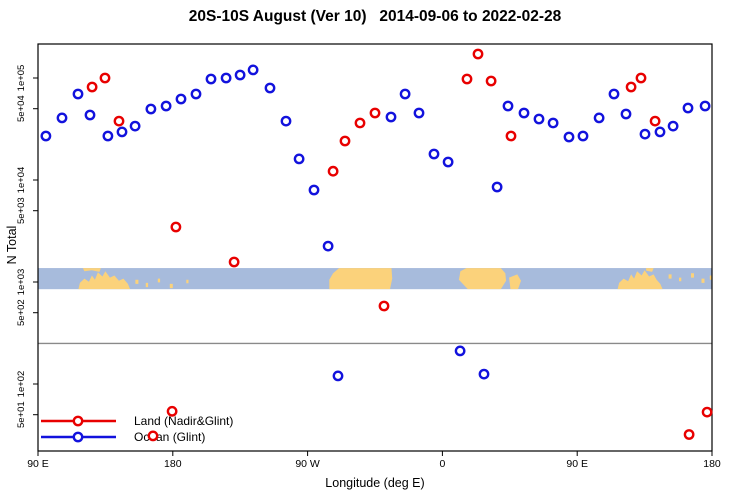 This screenshot has height=500, width=750. What do you see at coordinates (21, 384) in the screenshot?
I see `y-tick-label: 1e+02` at bounding box center [21, 384].